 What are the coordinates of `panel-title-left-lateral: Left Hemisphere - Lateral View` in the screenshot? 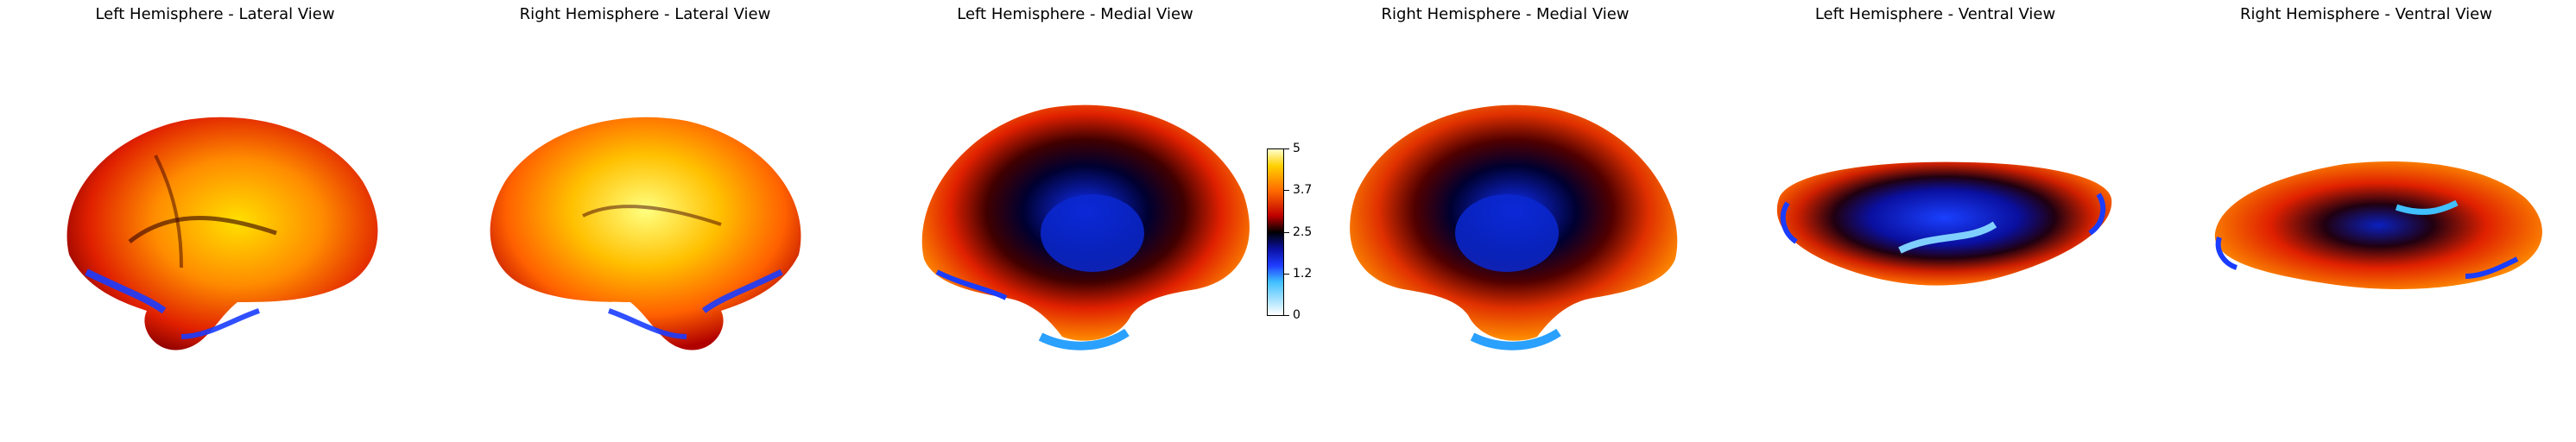 It's located at (215, 14).